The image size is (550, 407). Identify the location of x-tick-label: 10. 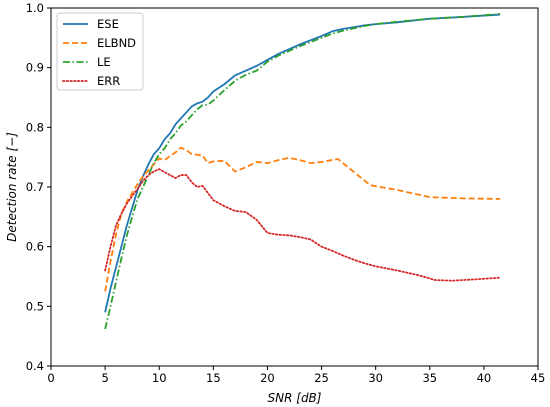
(159, 378).